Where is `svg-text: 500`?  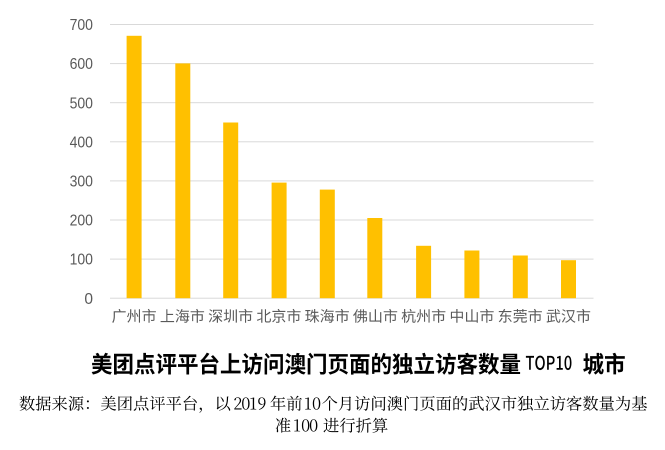 svg-text: 500 is located at coordinates (82, 103).